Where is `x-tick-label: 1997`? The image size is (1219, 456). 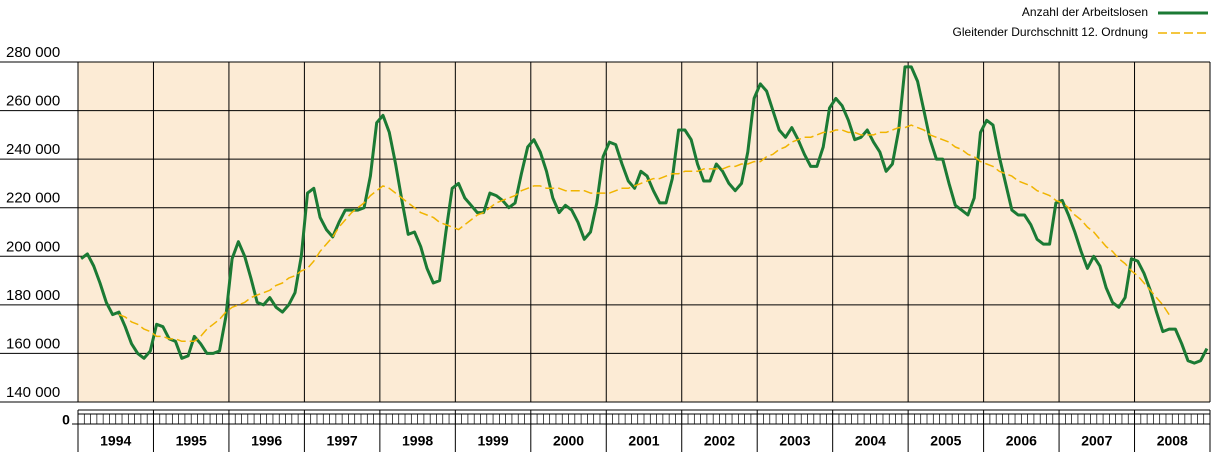
x-tick-label: 1997 is located at coordinates (342, 441).